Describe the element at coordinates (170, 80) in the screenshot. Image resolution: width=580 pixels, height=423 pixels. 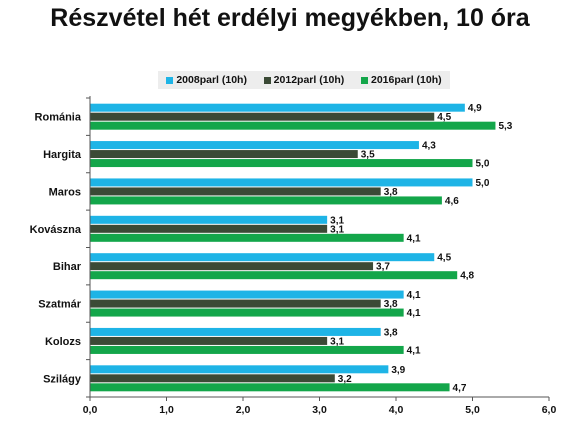
I see `legend-swatch-2008` at that location.